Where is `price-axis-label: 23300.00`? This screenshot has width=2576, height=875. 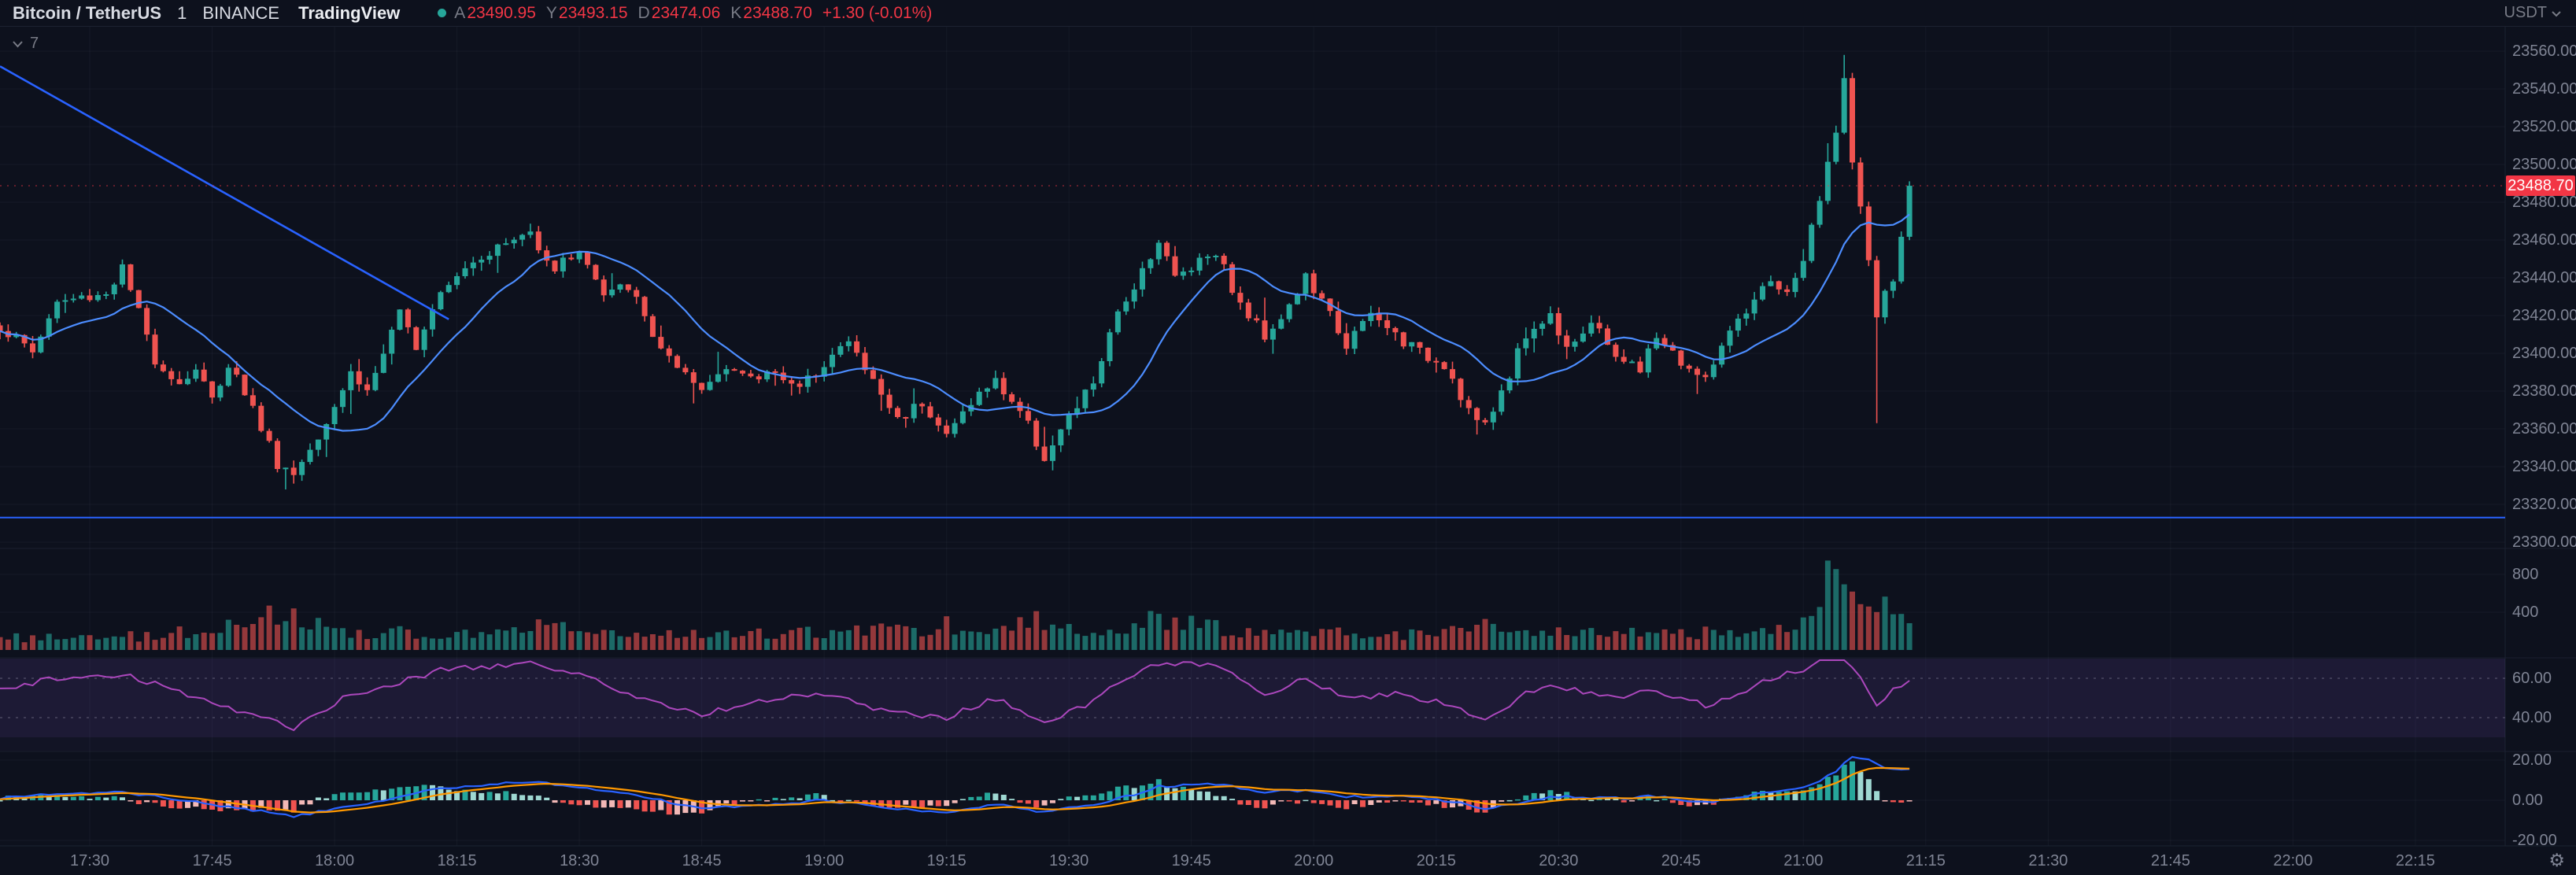 price-axis-label: 23300.00 is located at coordinates (2544, 542).